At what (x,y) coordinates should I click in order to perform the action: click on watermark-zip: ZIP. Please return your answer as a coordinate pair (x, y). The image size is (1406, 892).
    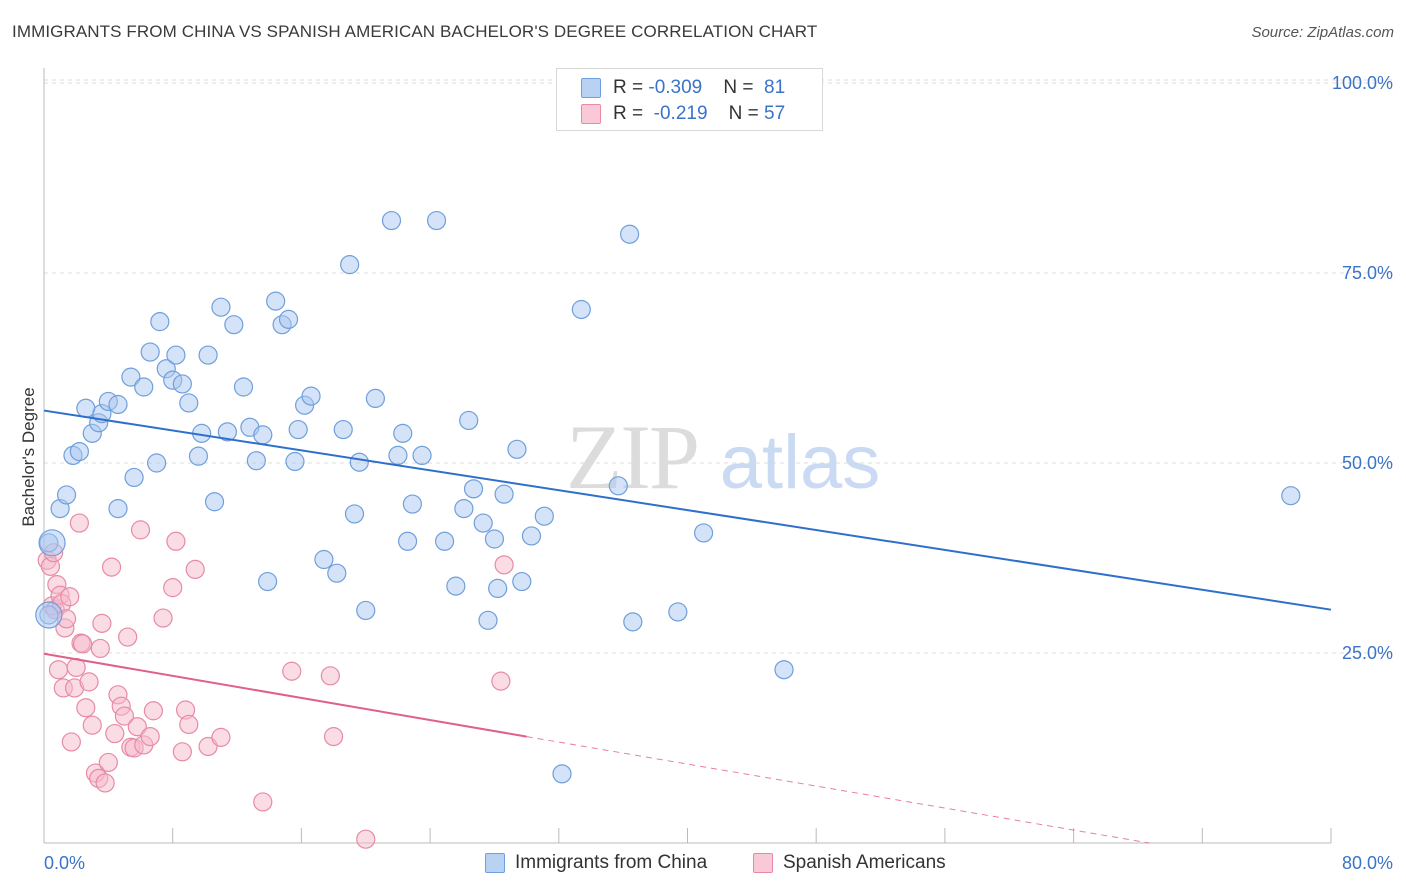
    Looking at the image, I should click on (632, 457).